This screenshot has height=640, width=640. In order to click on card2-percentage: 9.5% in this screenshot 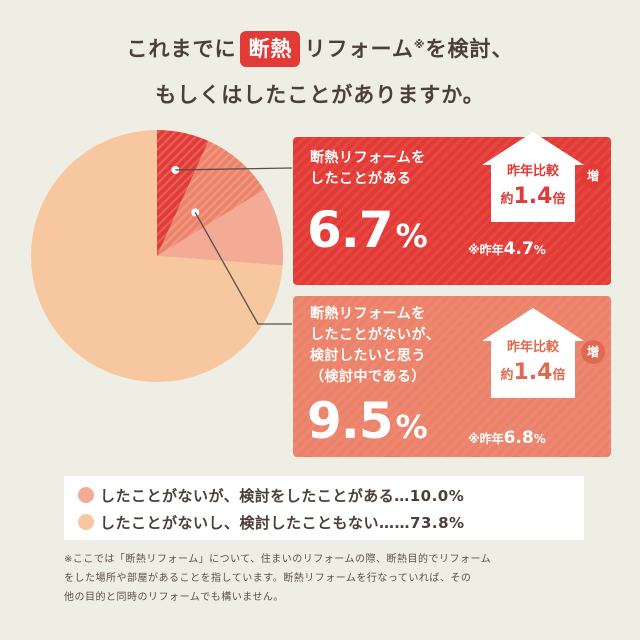, I will do `click(367, 423)`.